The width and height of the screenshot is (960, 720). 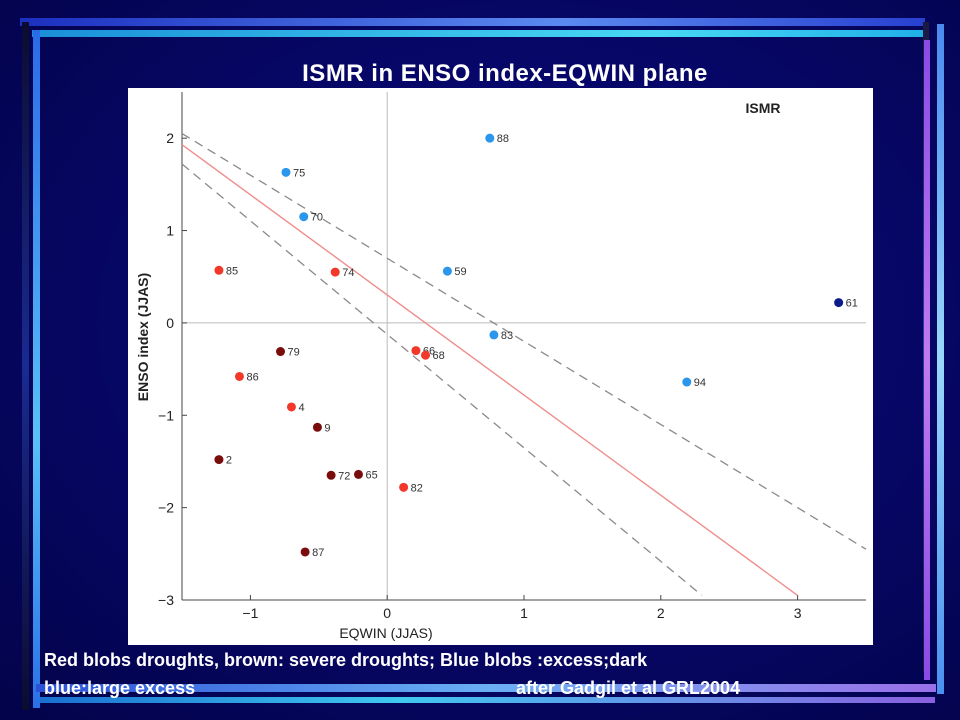 I want to click on point-label-65: 65, so click(x=371, y=475).